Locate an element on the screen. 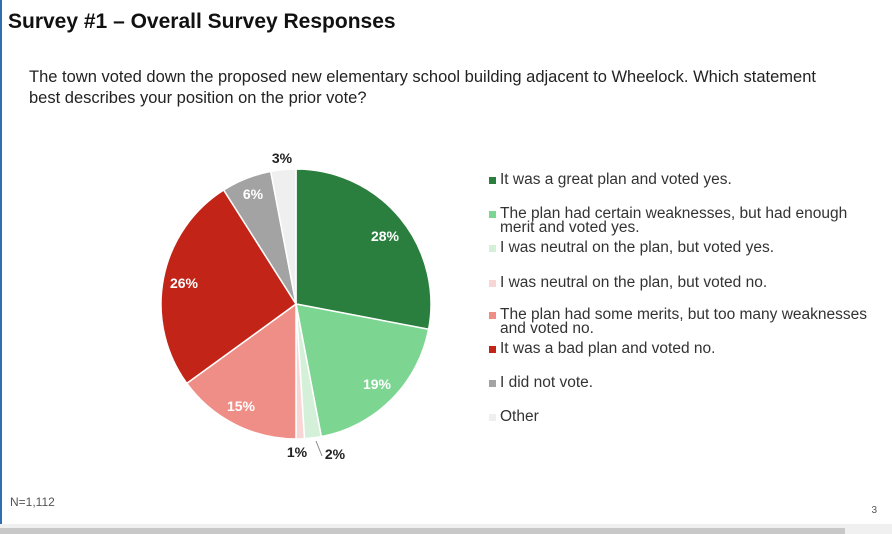 Image resolution: width=892 pixels, height=534 pixels. slice-data-label: 26% is located at coordinates (184, 283).